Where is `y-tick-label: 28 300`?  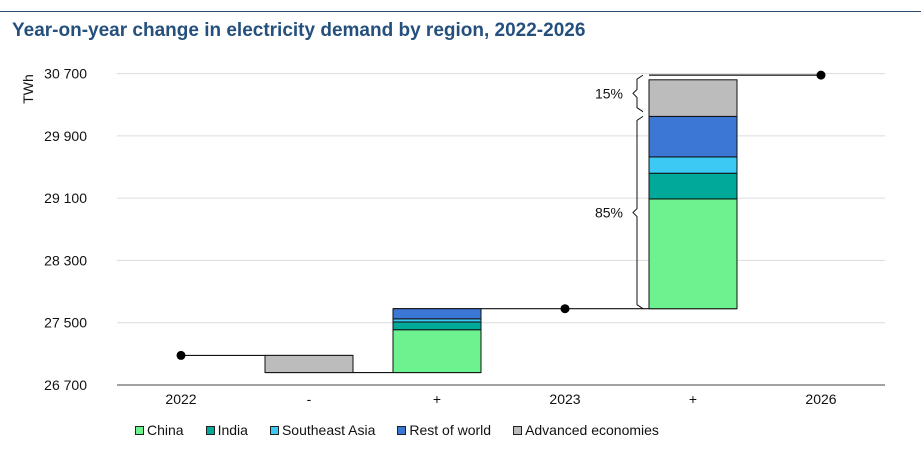 y-tick-label: 28 300 is located at coordinates (65, 260).